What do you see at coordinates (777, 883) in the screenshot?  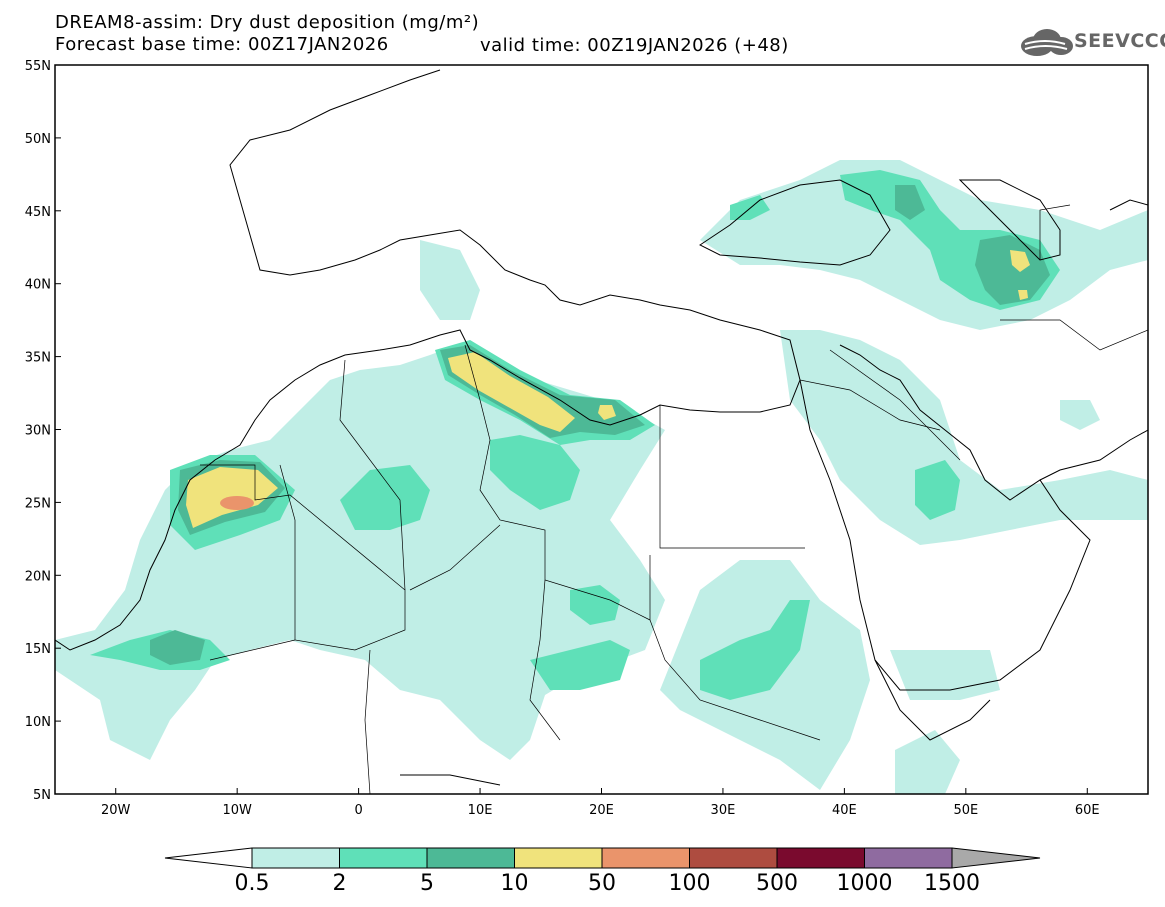 I see `colorbar-label: 500` at bounding box center [777, 883].